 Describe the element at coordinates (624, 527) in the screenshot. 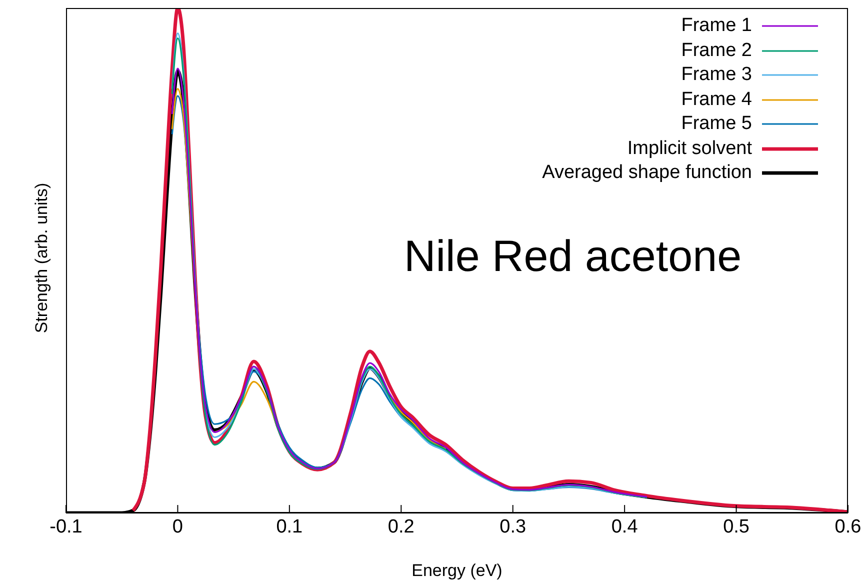

I see `x-tick-label: 0.4` at that location.